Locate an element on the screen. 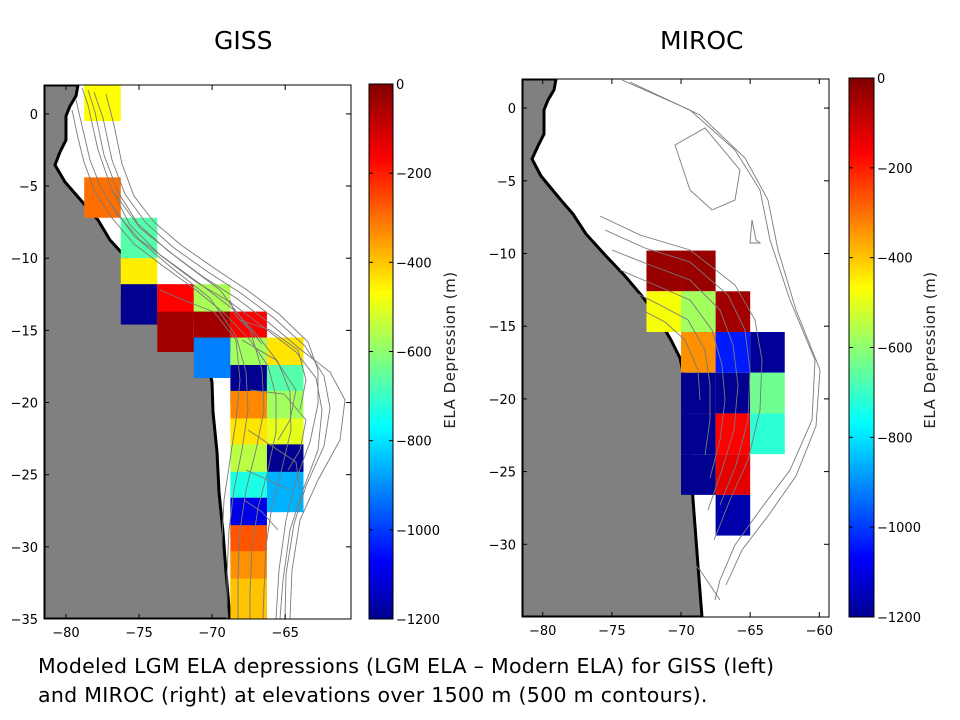 Image resolution: width=960 pixels, height=720 pixels. miroc-colorbar-tick-label: −200 is located at coordinates (895, 169).